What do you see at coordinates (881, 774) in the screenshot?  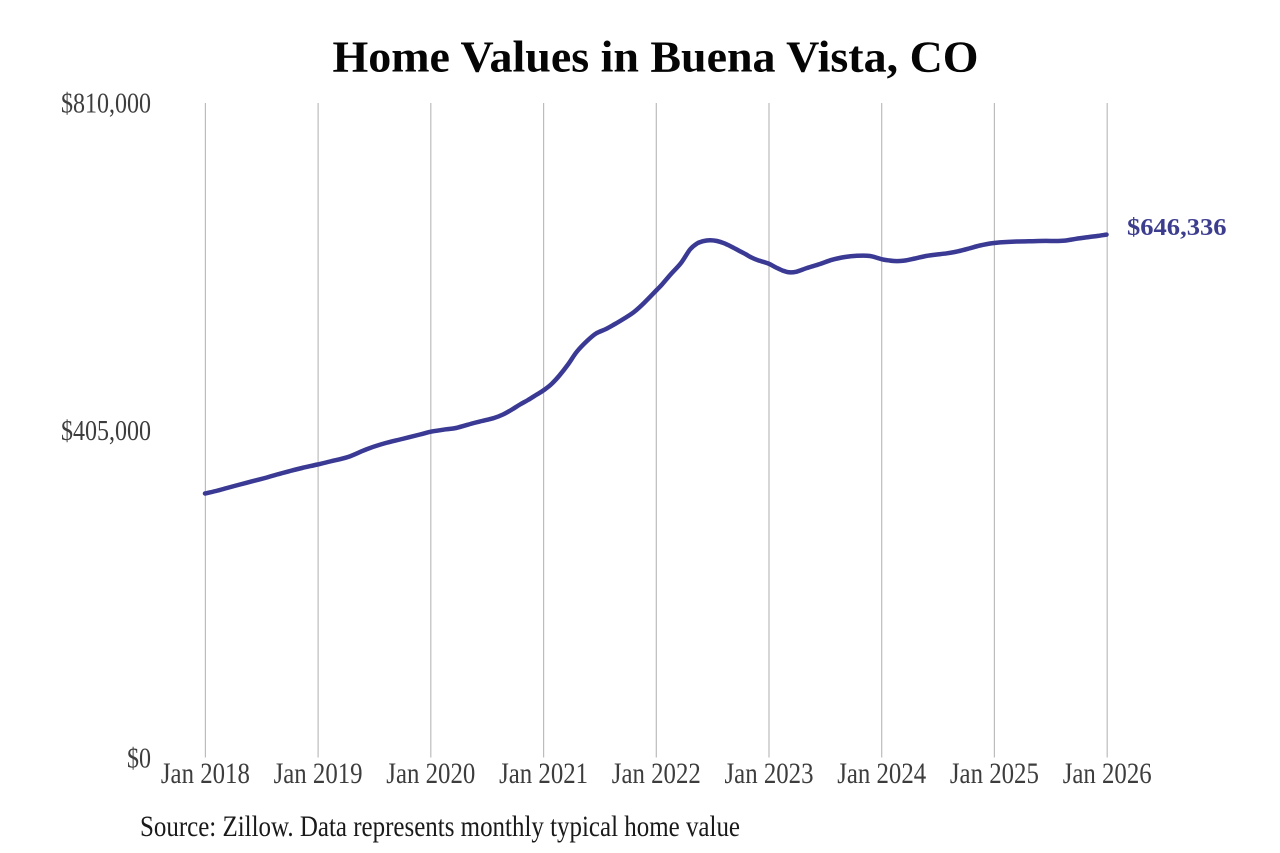 I see `svg-text: Jan 2024` at bounding box center [881, 774].